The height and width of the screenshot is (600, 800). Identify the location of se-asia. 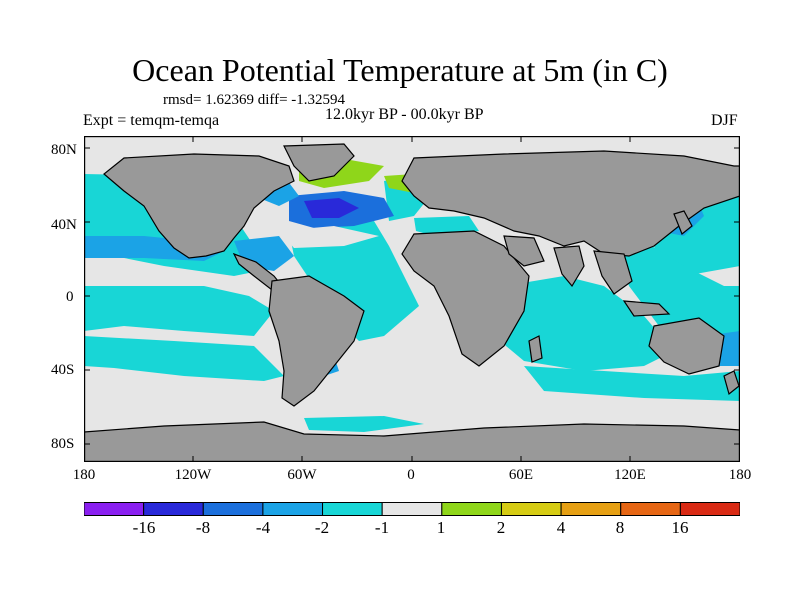
(613, 272).